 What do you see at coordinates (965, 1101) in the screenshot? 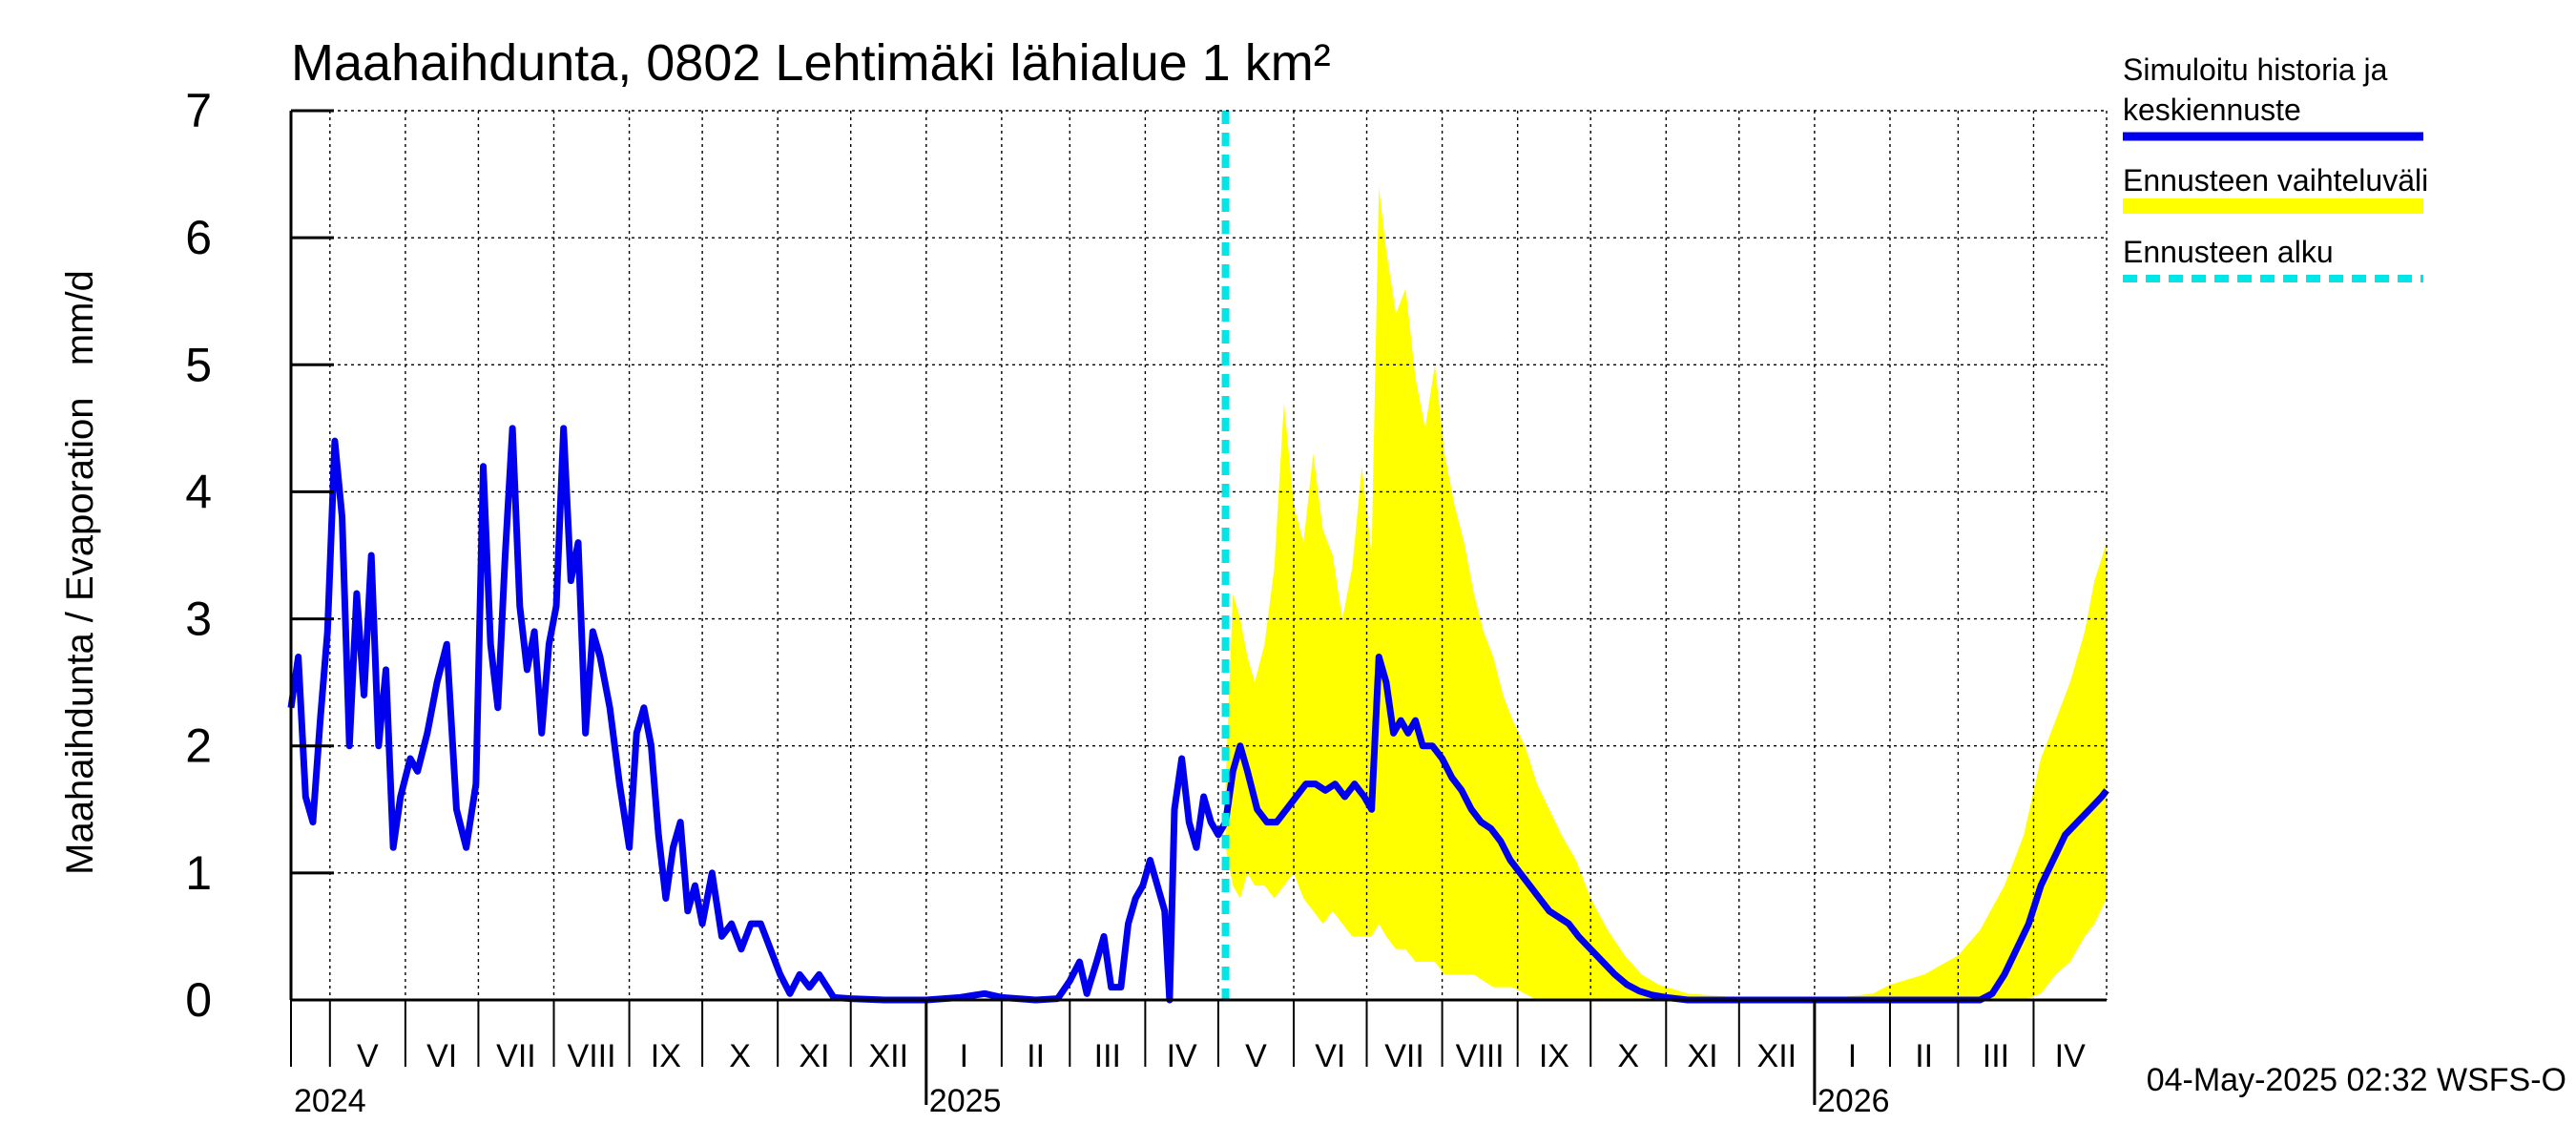
I see `year-label: 2025` at bounding box center [965, 1101].